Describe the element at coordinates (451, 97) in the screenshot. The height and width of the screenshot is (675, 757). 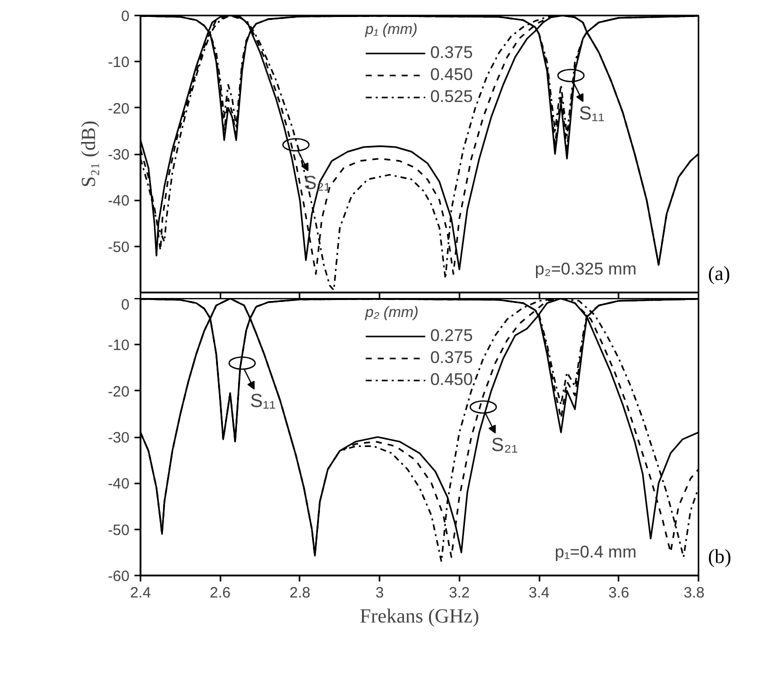
I see `legend-label: 0.525` at that location.